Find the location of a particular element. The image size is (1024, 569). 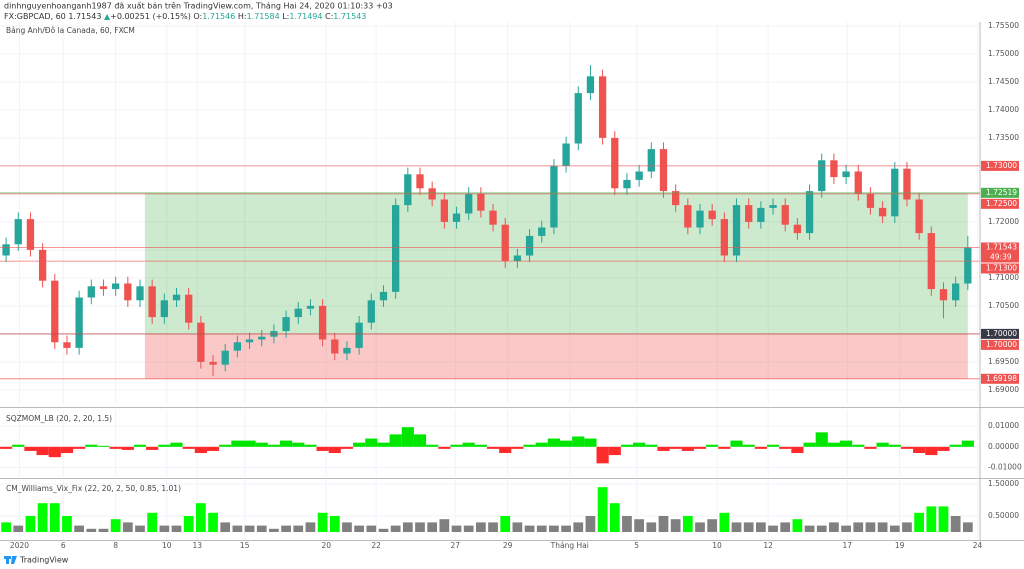

y-tick-label: 1.71000 is located at coordinates (1003, 277).